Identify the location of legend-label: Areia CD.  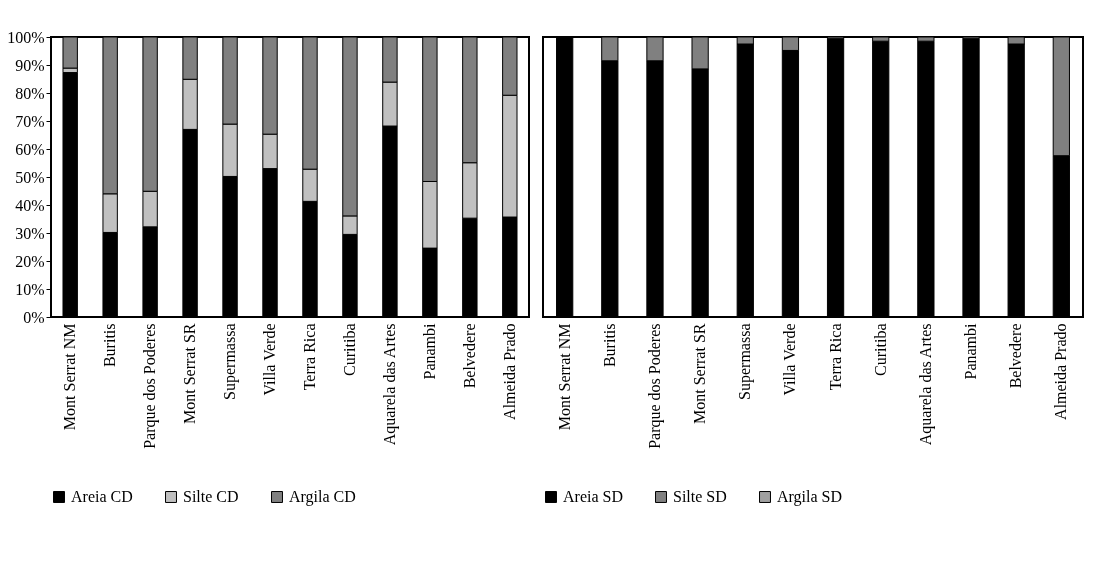
(102, 496).